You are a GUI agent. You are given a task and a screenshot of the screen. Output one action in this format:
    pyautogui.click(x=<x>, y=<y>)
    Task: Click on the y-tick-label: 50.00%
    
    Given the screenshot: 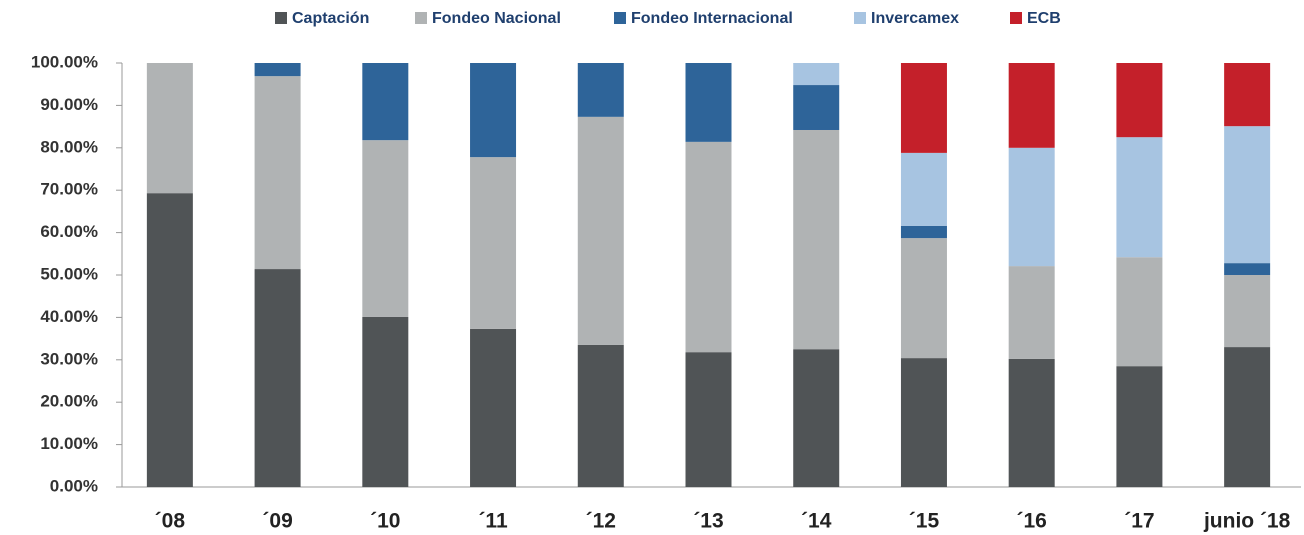 What is the action you would take?
    pyautogui.click(x=69, y=273)
    